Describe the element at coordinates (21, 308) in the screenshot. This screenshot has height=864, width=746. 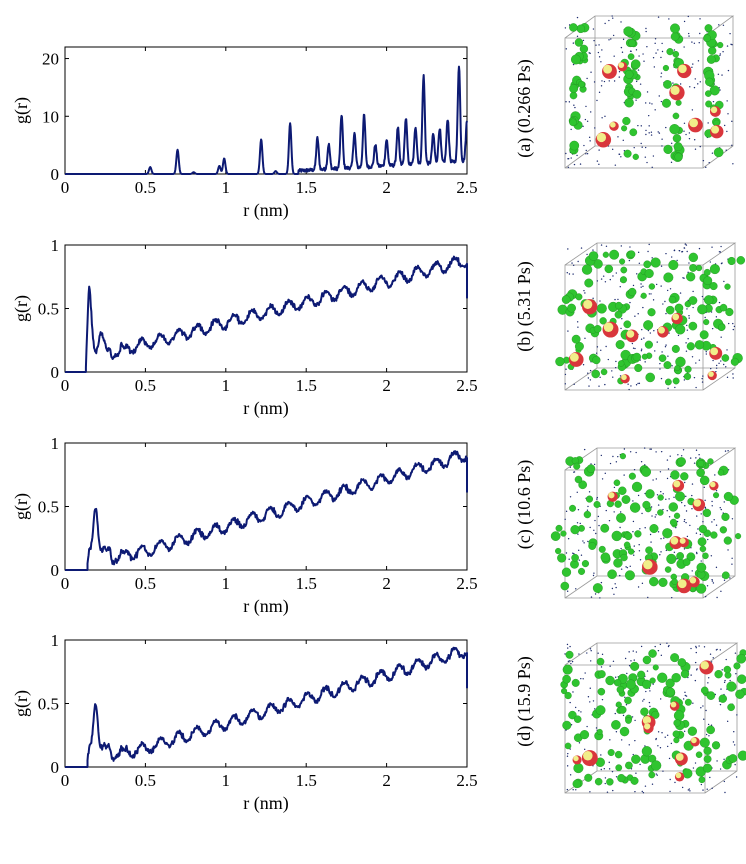
I see `y-axis-label: g(r)` at that location.